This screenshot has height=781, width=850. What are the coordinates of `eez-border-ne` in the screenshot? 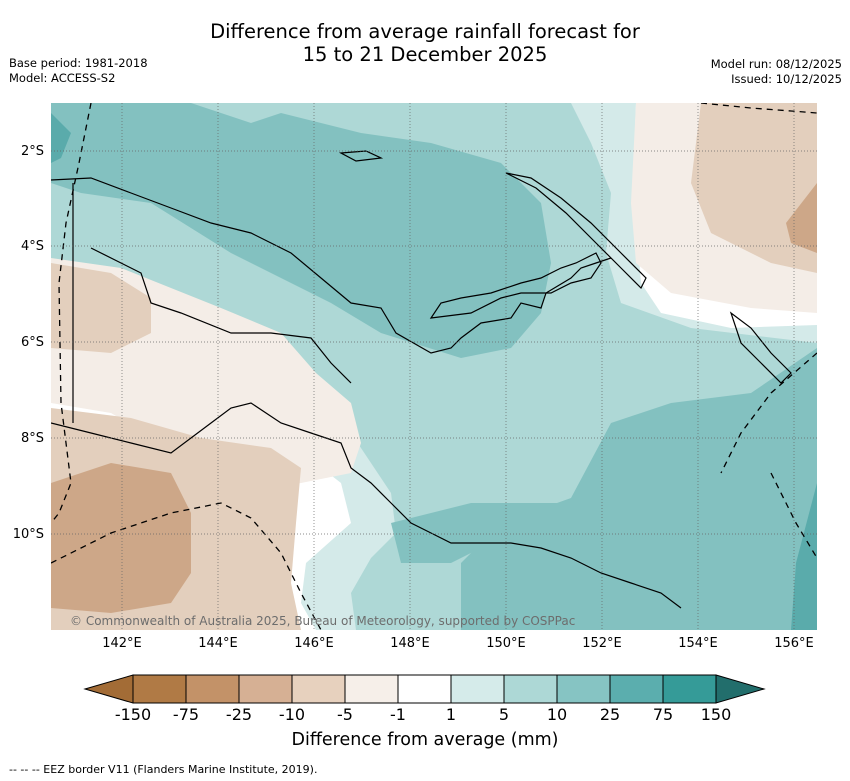 It's located at (758, 108).